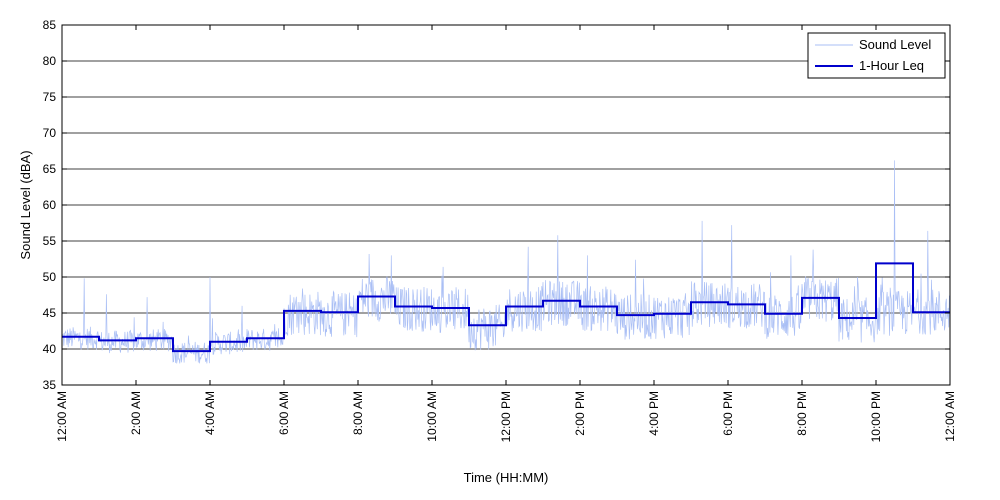 The image size is (1000, 500). What do you see at coordinates (284, 413) in the screenshot?
I see `x-tick-label: 6:00 AM` at bounding box center [284, 413].